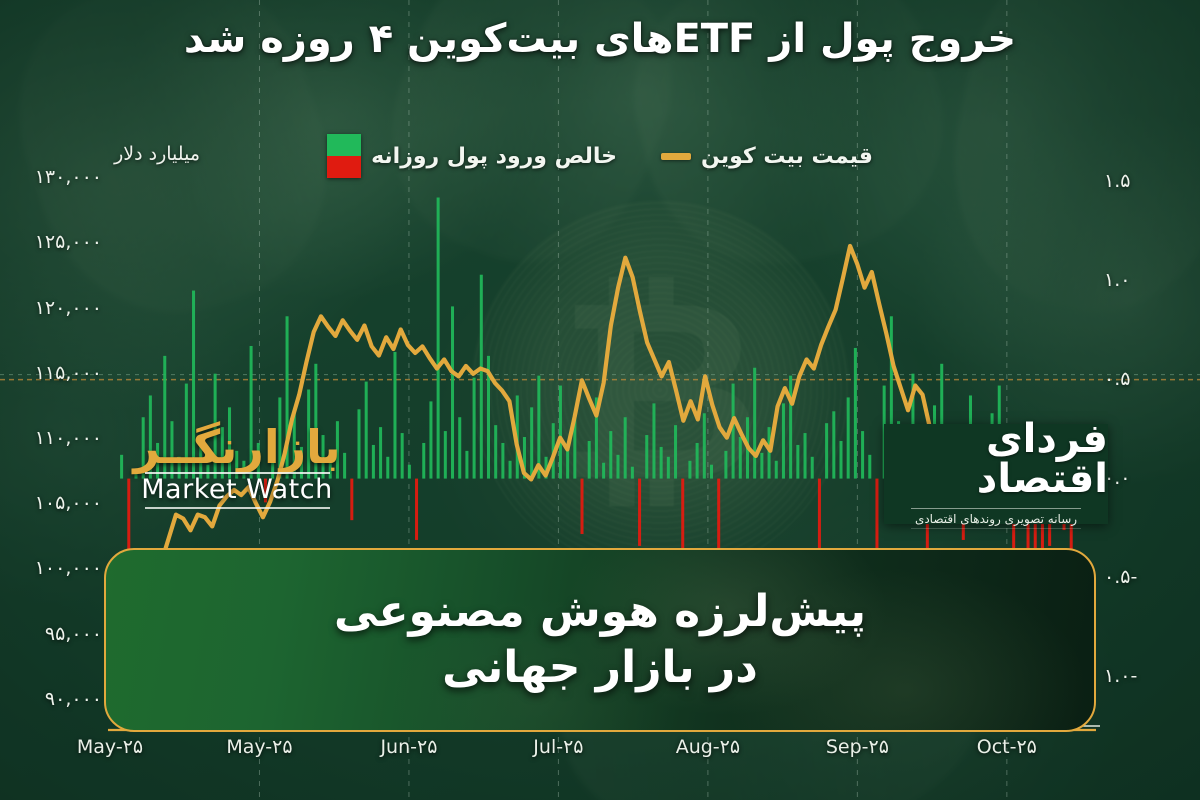 The image size is (1200, 800). I want to click on farda-eghtesad-logo-subtitle: رسانه تصویری روندهای اقتصادی, so click(996, 518).